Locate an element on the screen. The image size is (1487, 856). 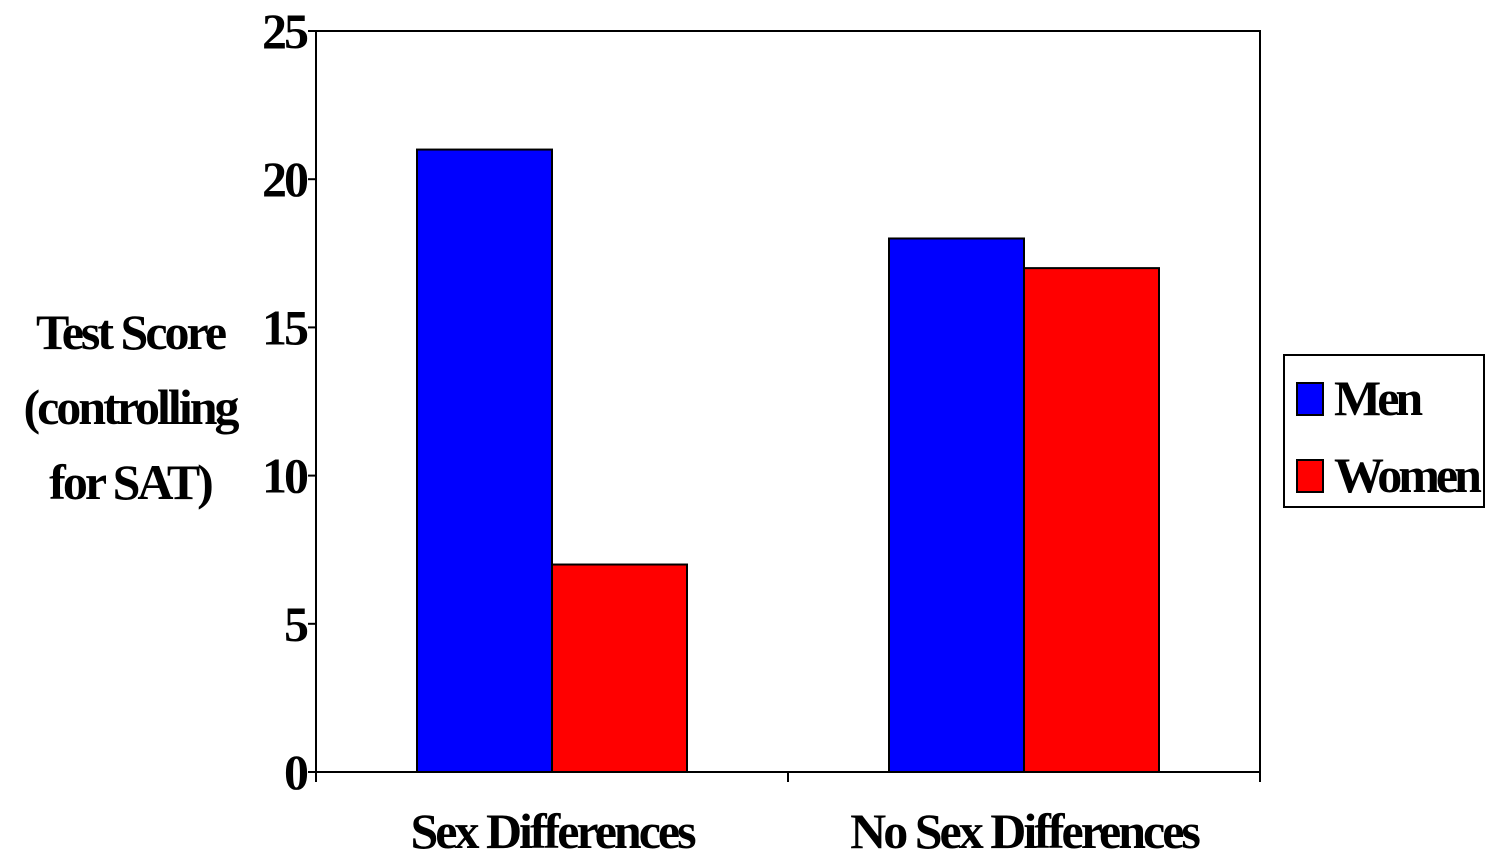
y-tick-label: 10 is located at coordinates (285, 476).